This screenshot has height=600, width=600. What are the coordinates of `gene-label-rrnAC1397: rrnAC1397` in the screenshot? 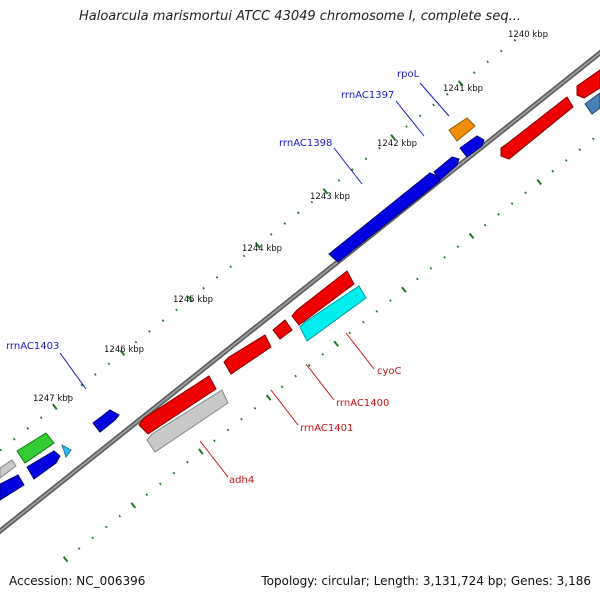 It's located at (367, 95).